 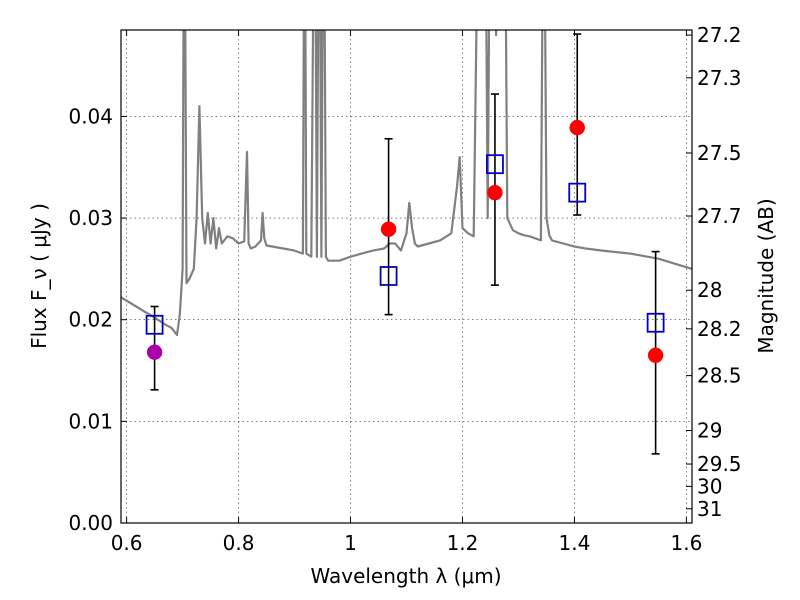 What do you see at coordinates (90, 218) in the screenshot?
I see `y-tick-label: 0.03` at bounding box center [90, 218].